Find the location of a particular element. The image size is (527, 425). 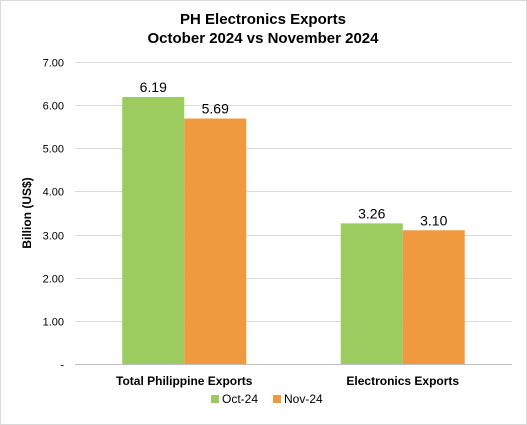

y-tick-label: 1.00 is located at coordinates (53, 323).